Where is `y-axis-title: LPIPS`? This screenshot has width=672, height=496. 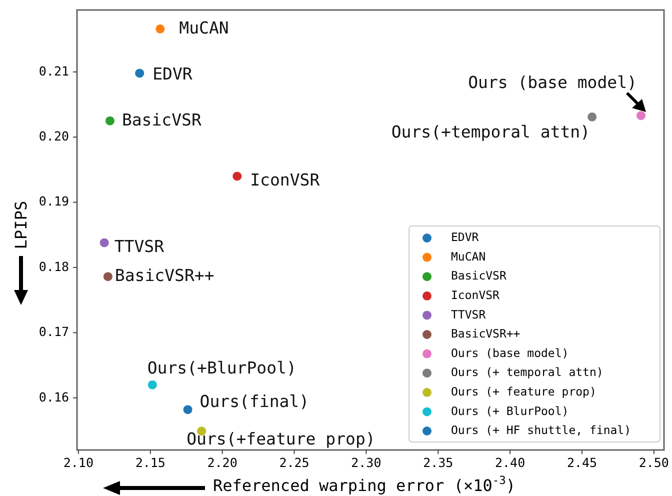
y-axis-title: LPIPS is located at coordinates (20, 225).